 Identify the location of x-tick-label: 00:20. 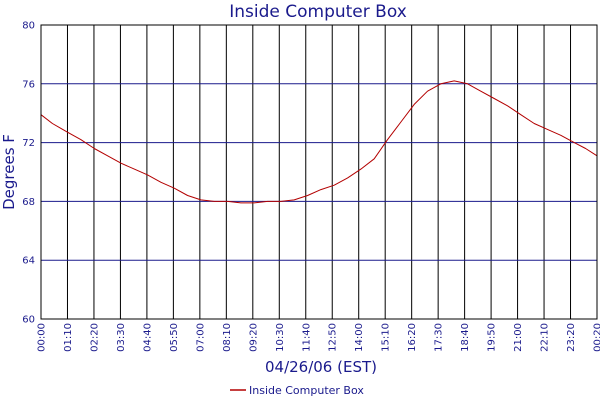
(596, 337).